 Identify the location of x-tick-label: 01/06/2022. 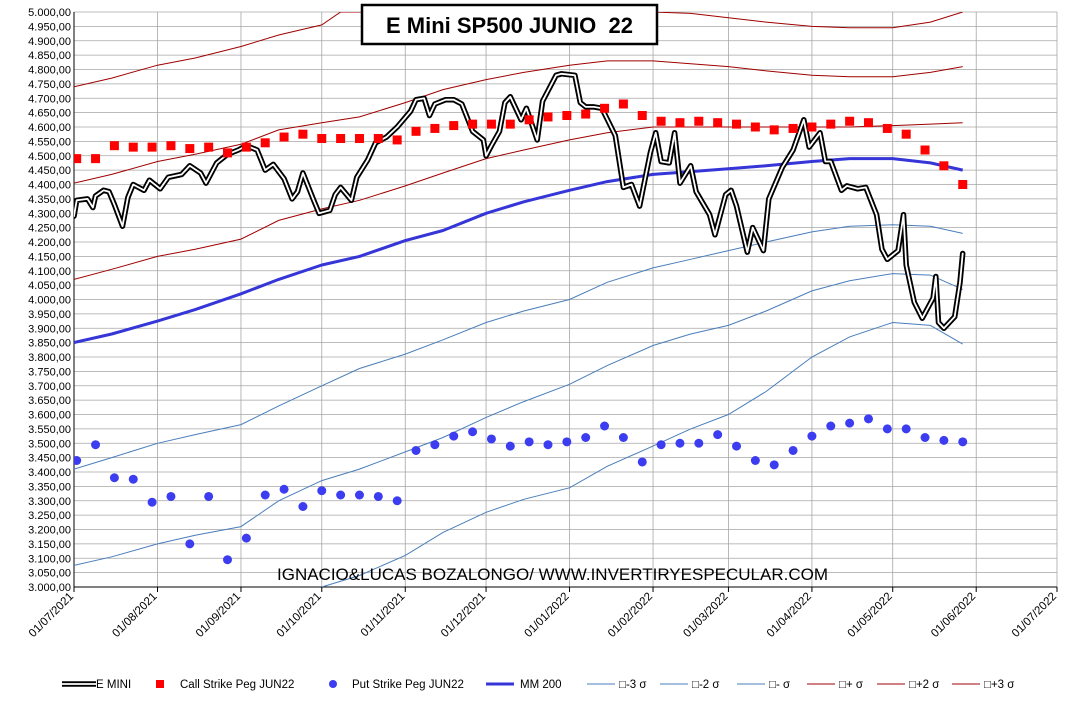
(953, 615).